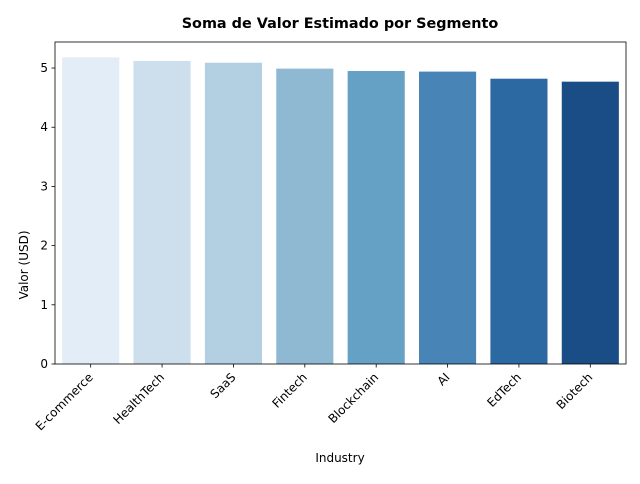 The height and width of the screenshot is (484, 640). I want to click on x-tick-label: Blockchain, so click(353, 398).